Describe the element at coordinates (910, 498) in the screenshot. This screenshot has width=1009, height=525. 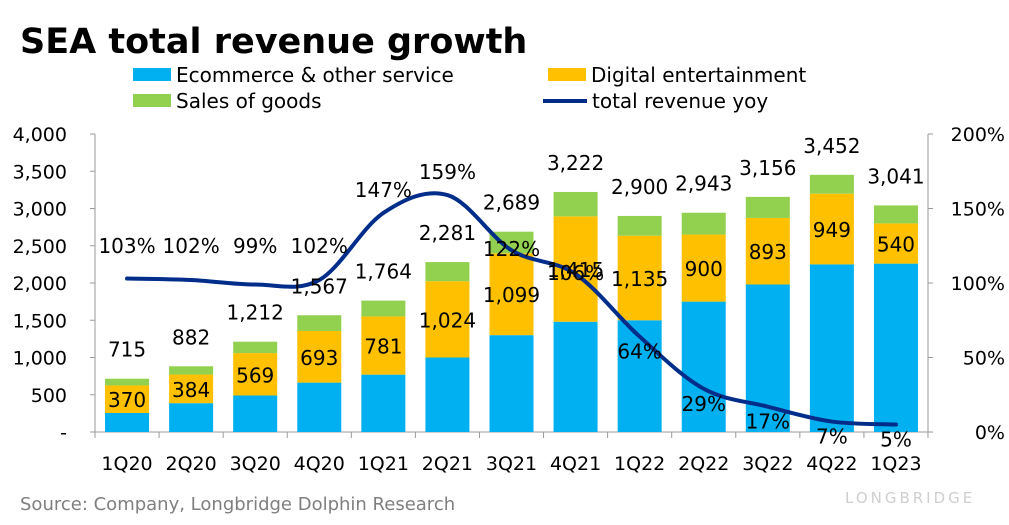
I see `watermark-text: LONGBRIDGE` at that location.